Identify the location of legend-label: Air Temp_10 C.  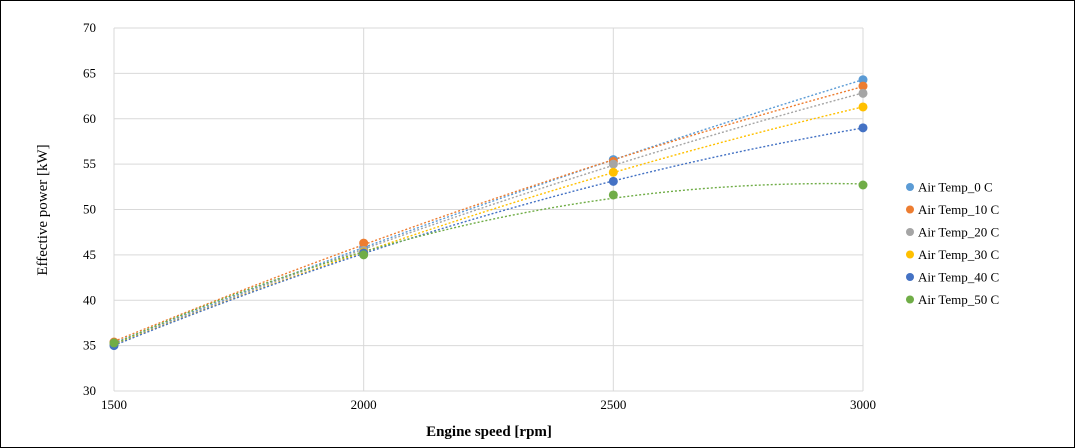
(958, 209).